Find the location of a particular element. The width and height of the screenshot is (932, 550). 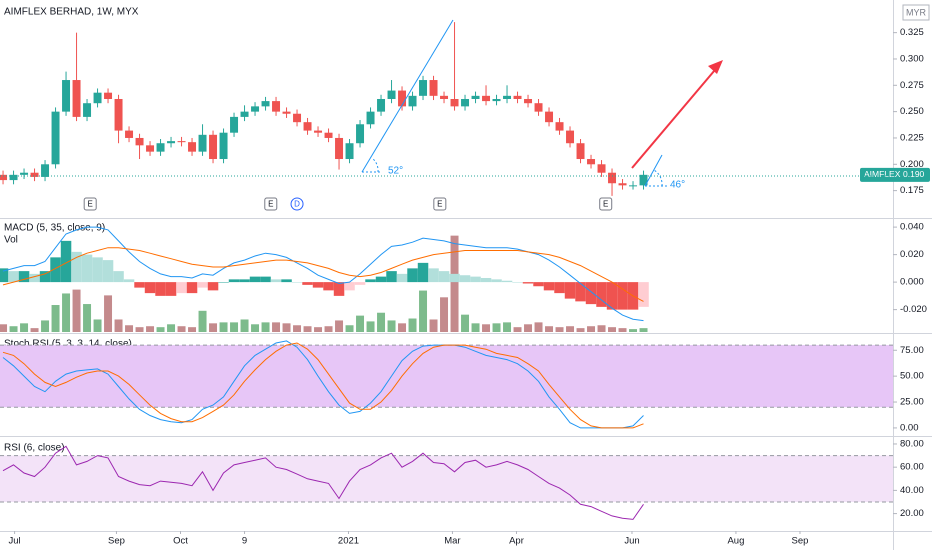

y-tick-label: 0.275 is located at coordinates (912, 85).